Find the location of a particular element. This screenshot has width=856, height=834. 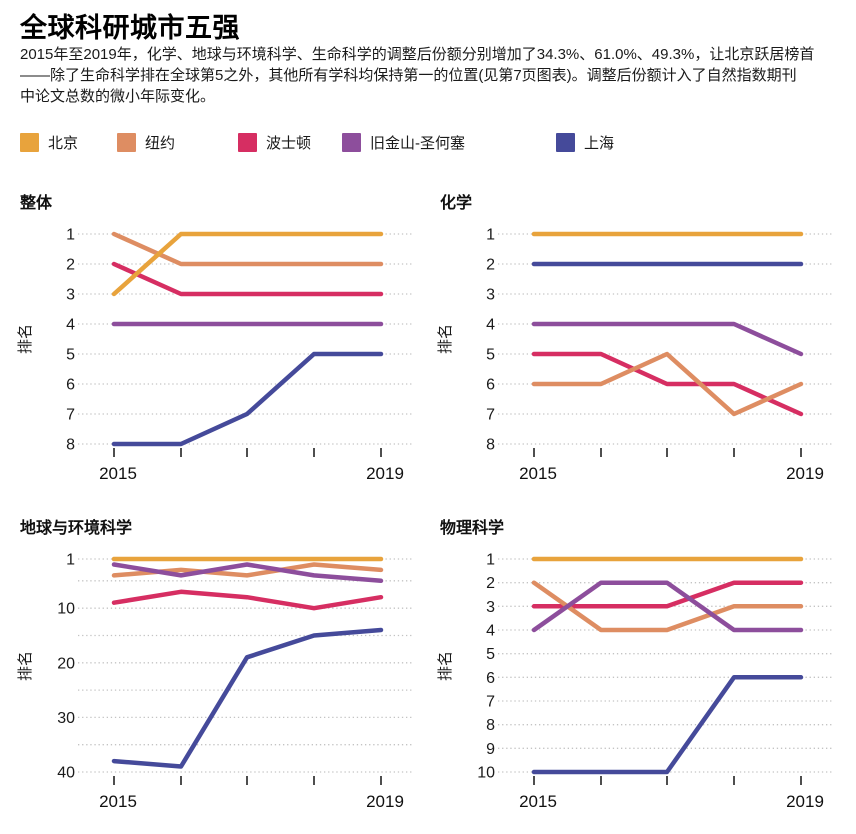

series-line-北京 is located at coordinates (247, 264).